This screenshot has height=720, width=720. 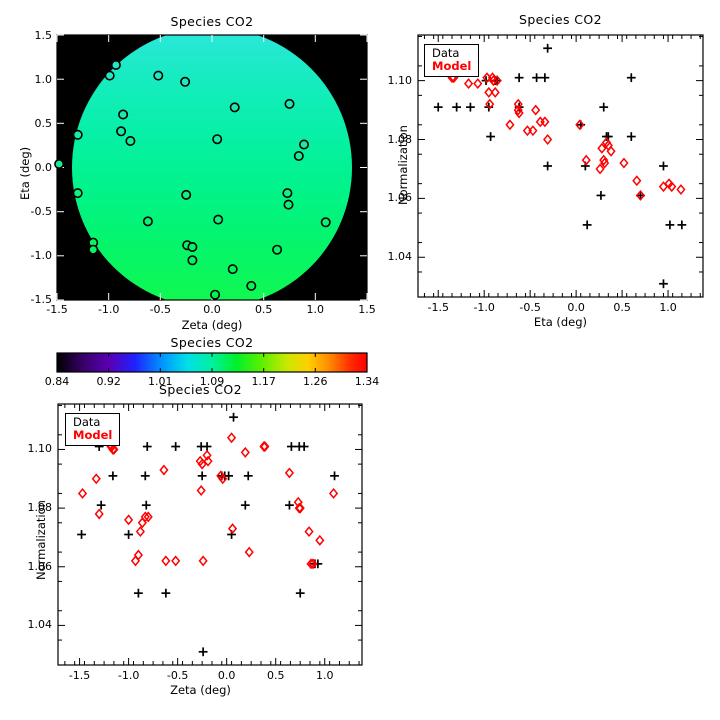 What do you see at coordinates (200, 372) in the screenshot?
I see `colorbar-canvas` at bounding box center [200, 372].